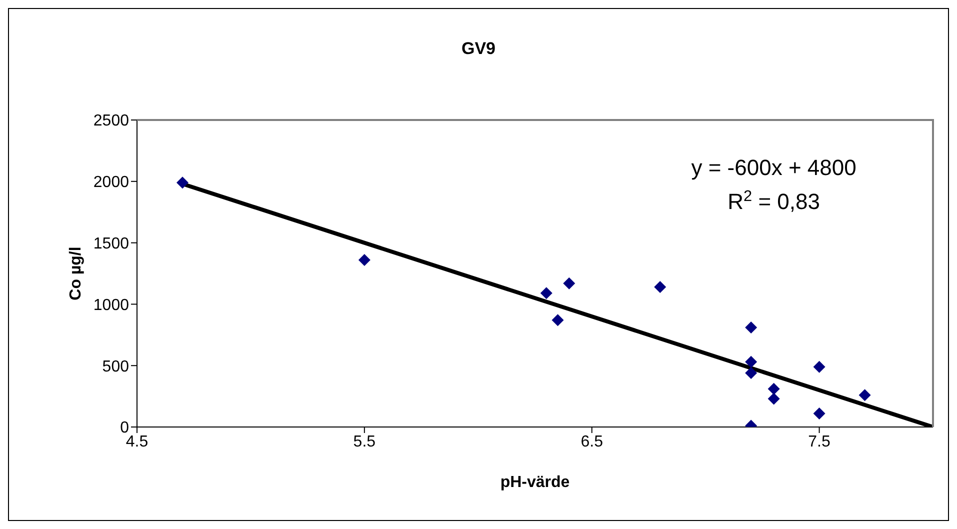  What do you see at coordinates (773, 167) in the screenshot?
I see `annotation: y = -600x + 4800` at bounding box center [773, 167].